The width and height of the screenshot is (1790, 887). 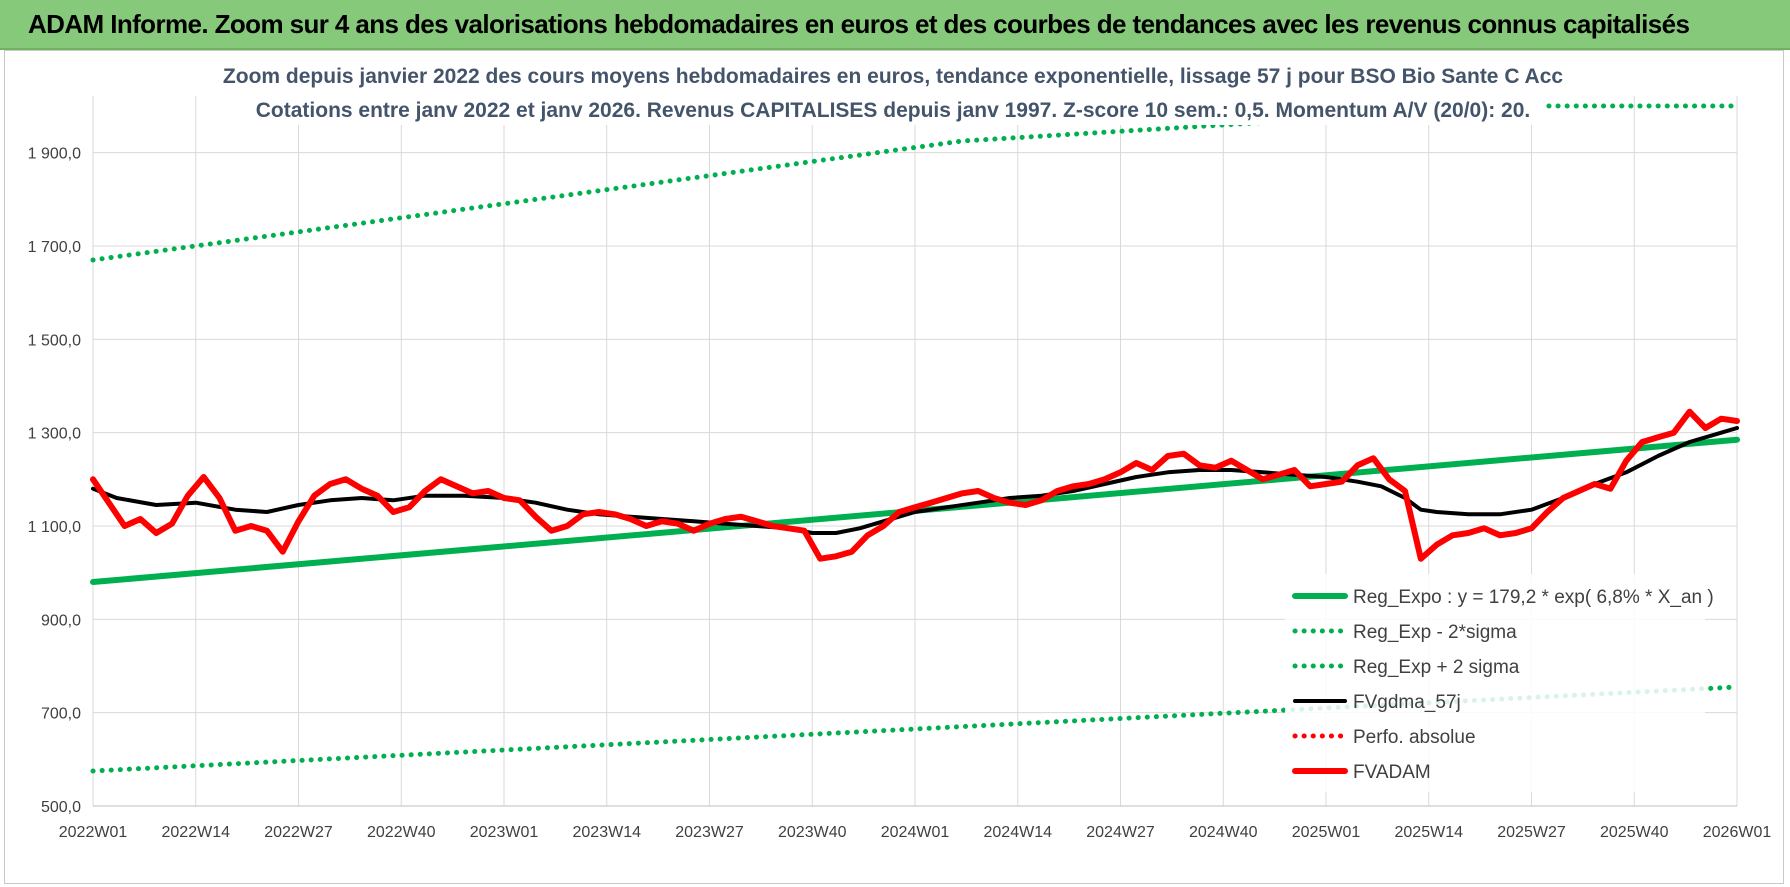 I want to click on x-tick-label: 2025W27, so click(x=1531, y=832).